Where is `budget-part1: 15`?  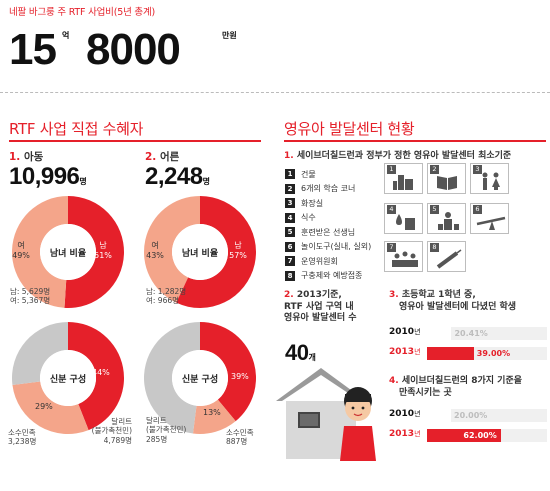
budget-part1: 15 is located at coordinates (33, 49).